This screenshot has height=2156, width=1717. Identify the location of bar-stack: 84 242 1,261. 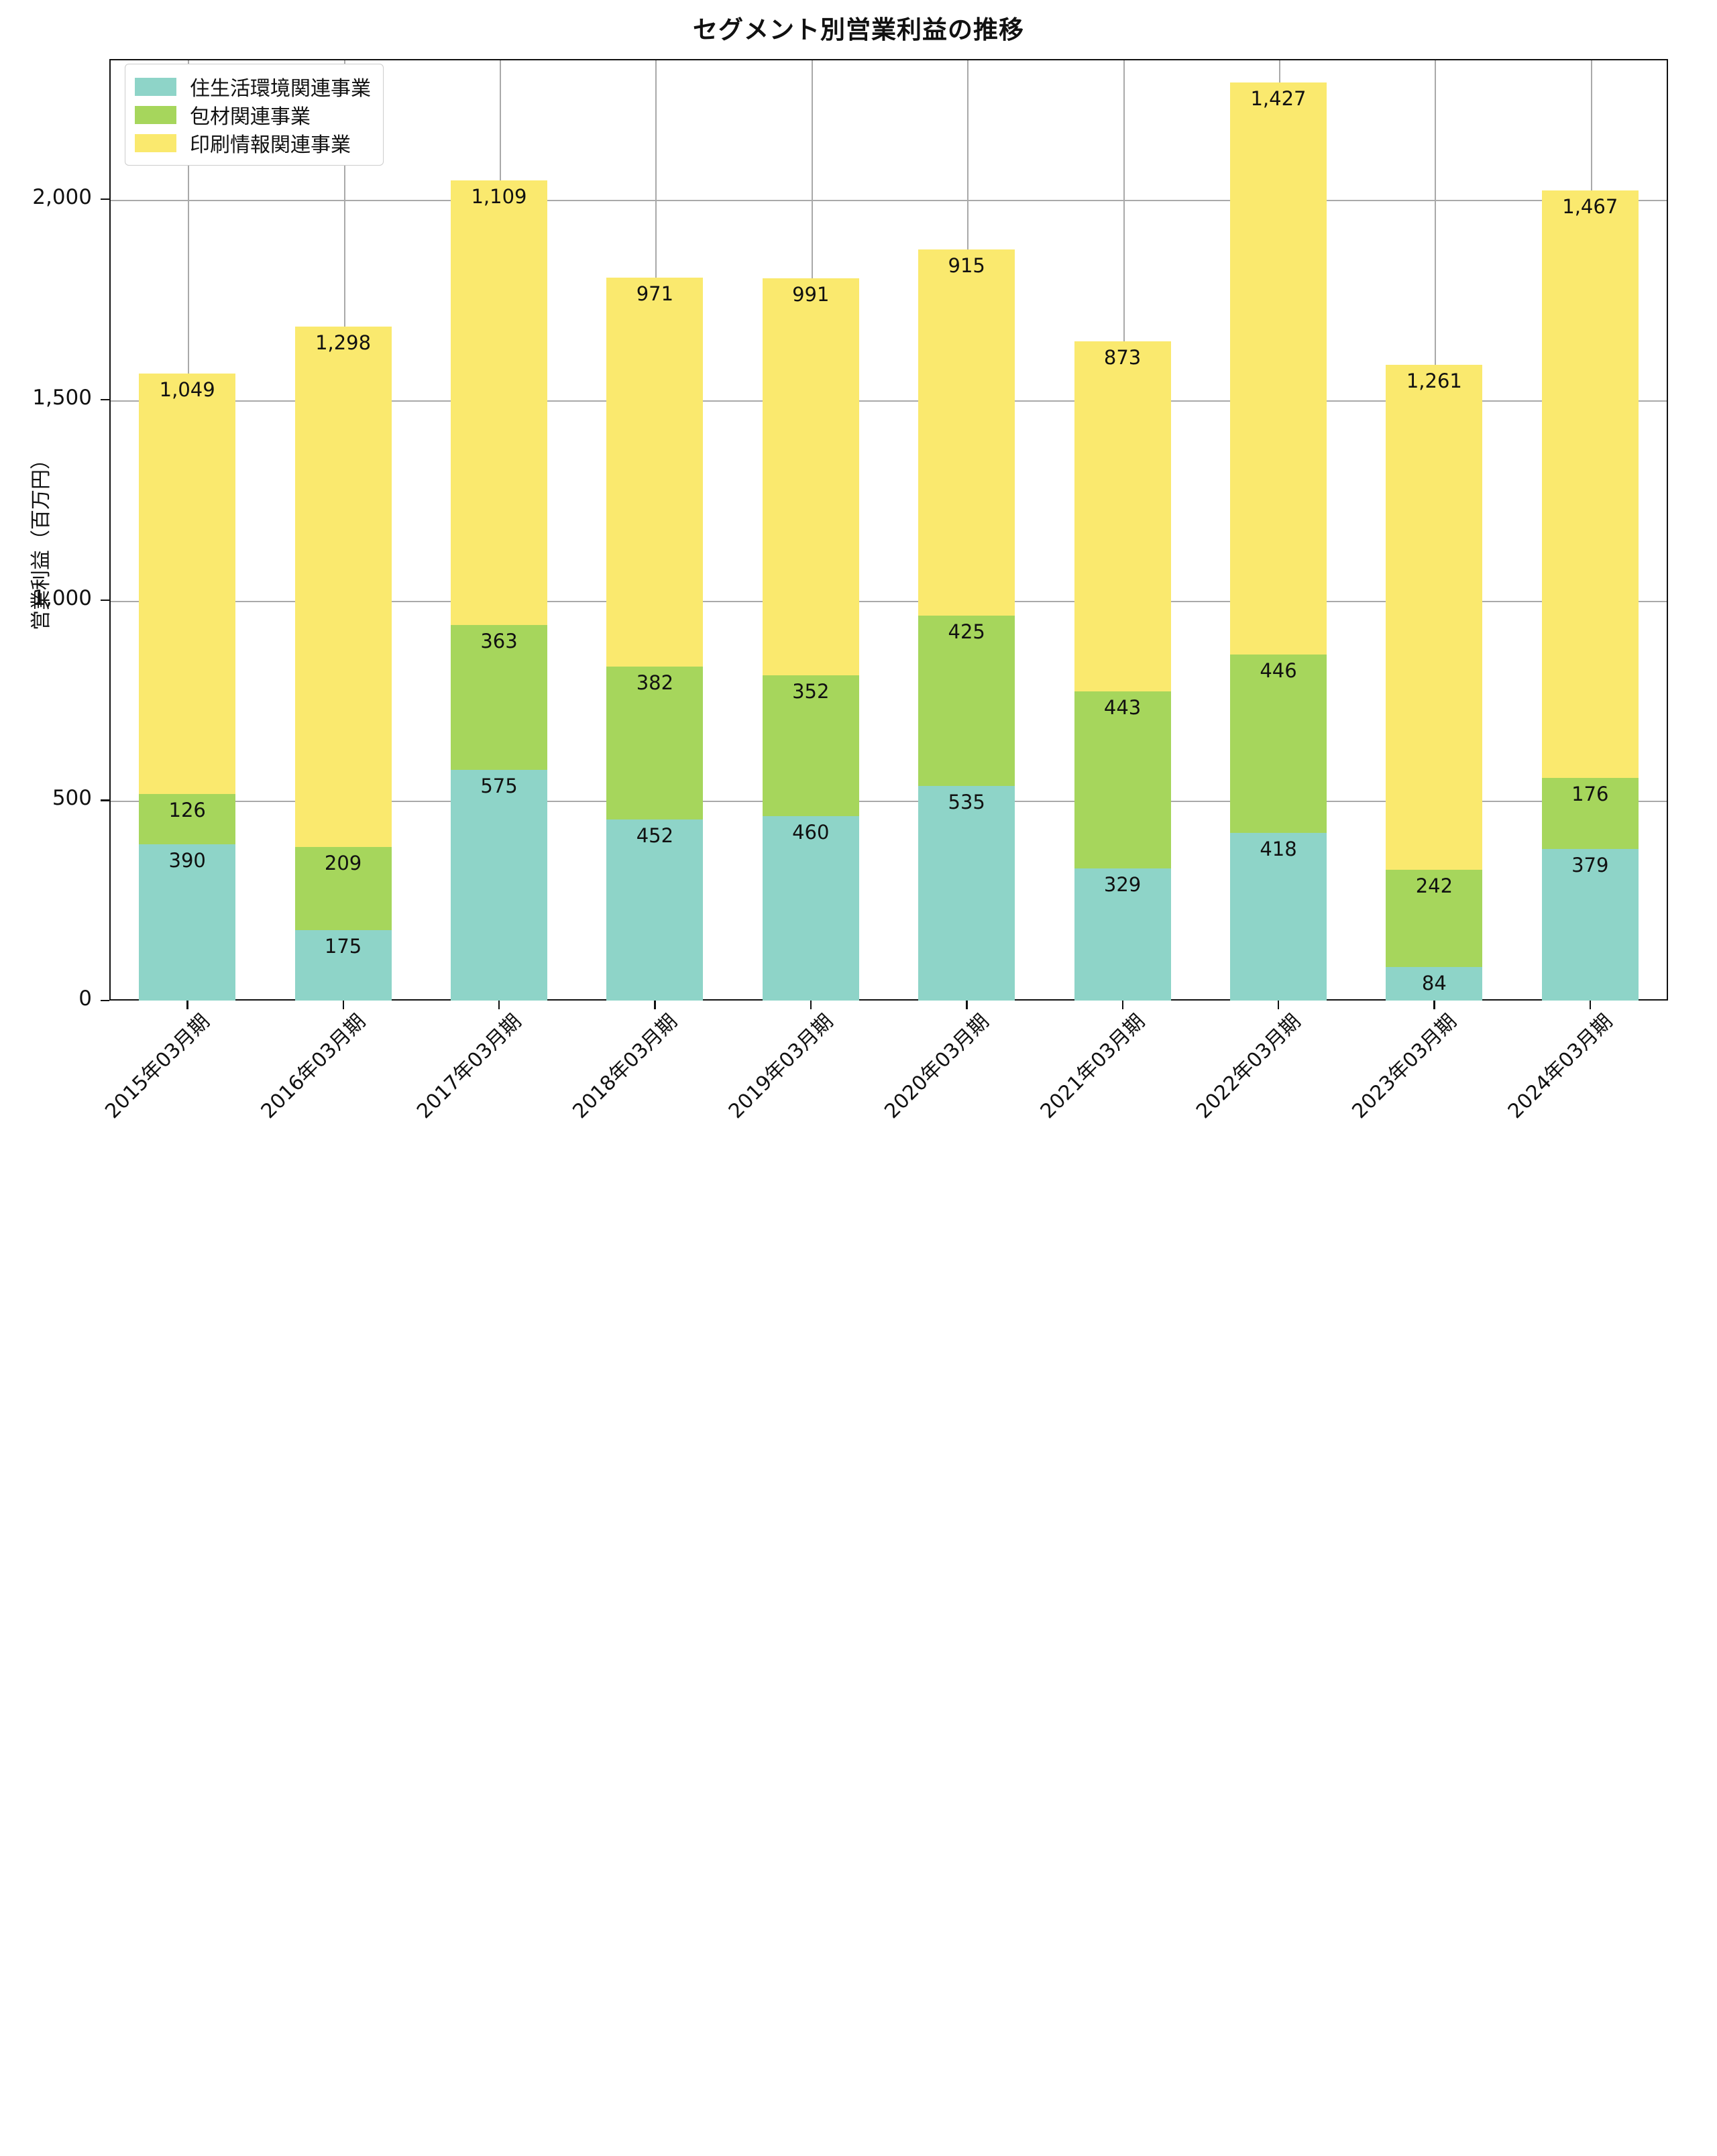
(1434, 530).